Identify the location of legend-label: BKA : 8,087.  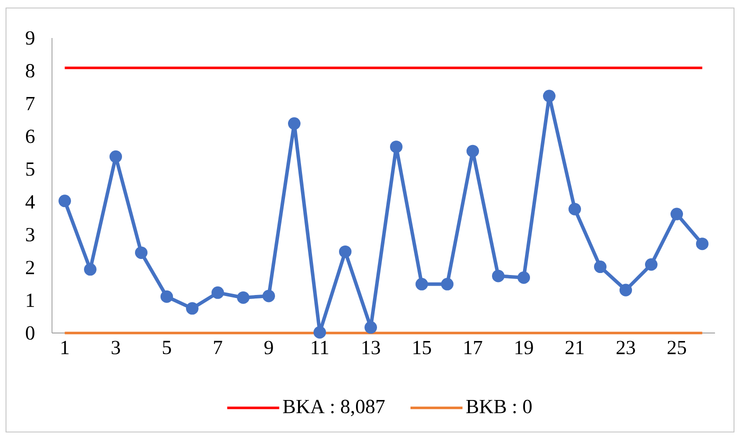
(334, 408).